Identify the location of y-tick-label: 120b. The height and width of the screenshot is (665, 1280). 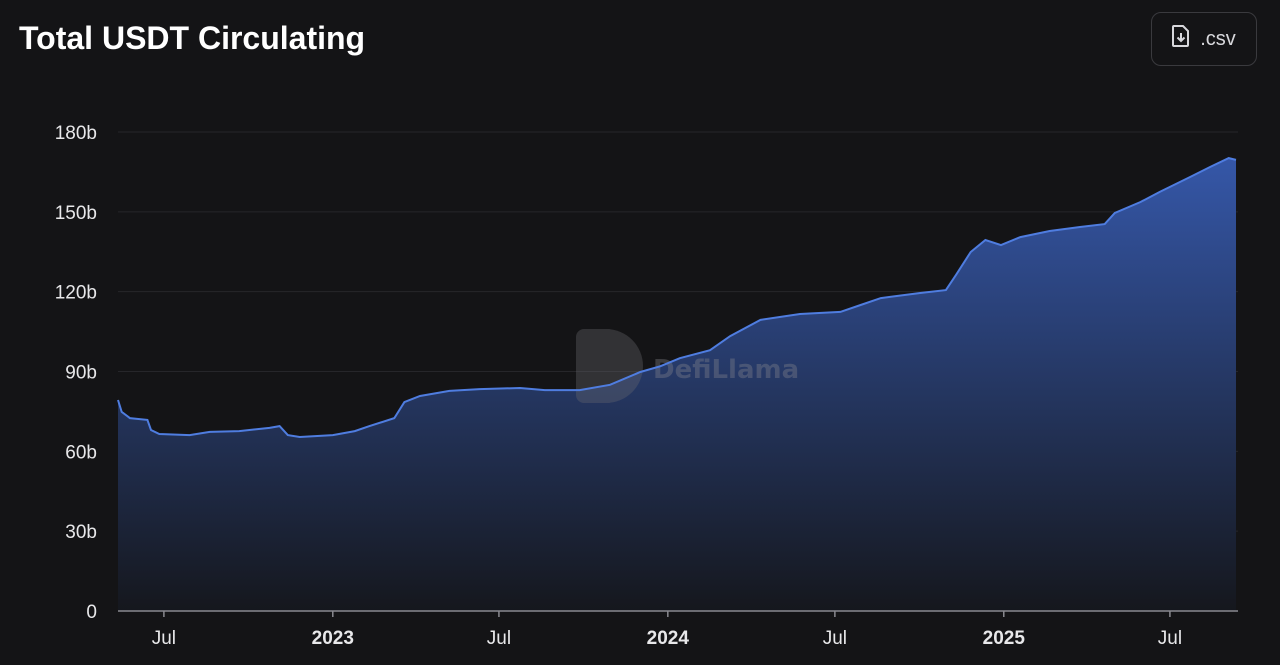
(76, 293).